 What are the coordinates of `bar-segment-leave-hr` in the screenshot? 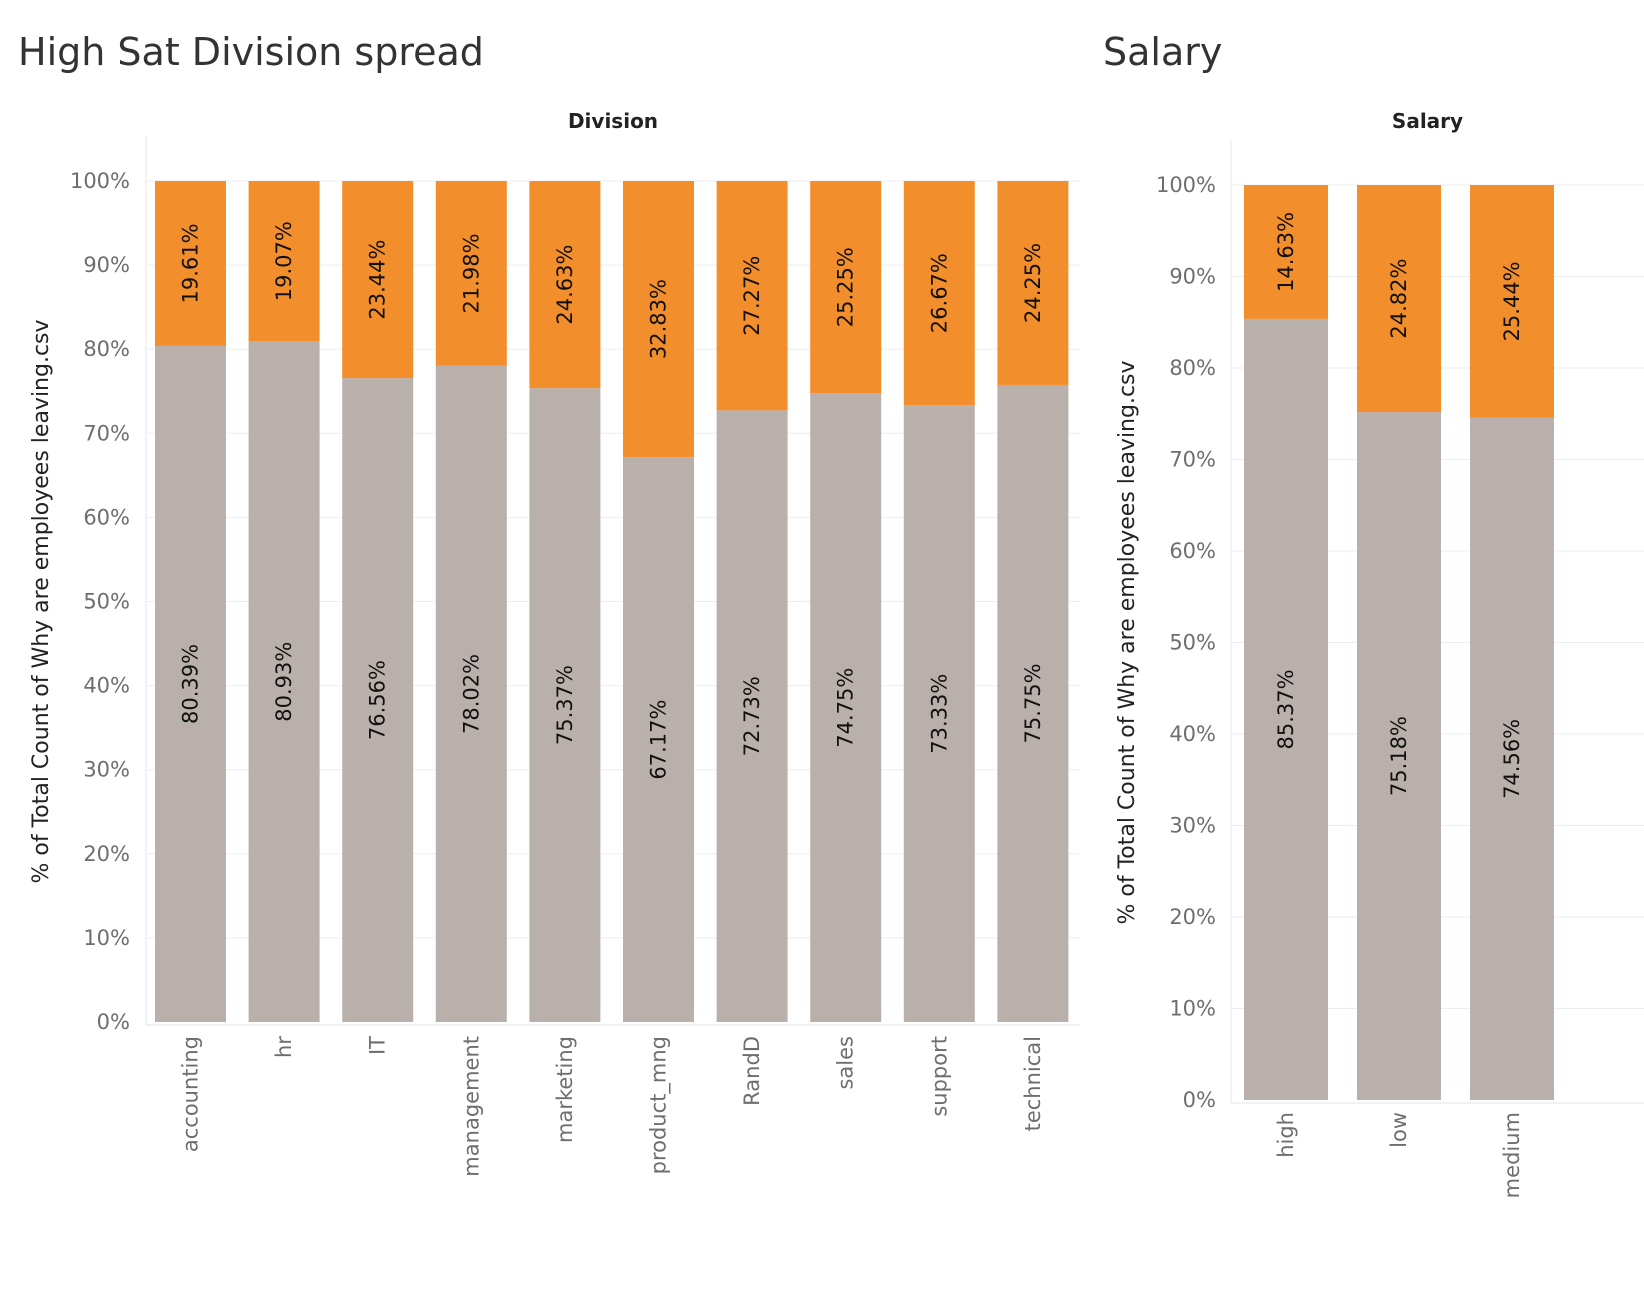 It's located at (284, 261).